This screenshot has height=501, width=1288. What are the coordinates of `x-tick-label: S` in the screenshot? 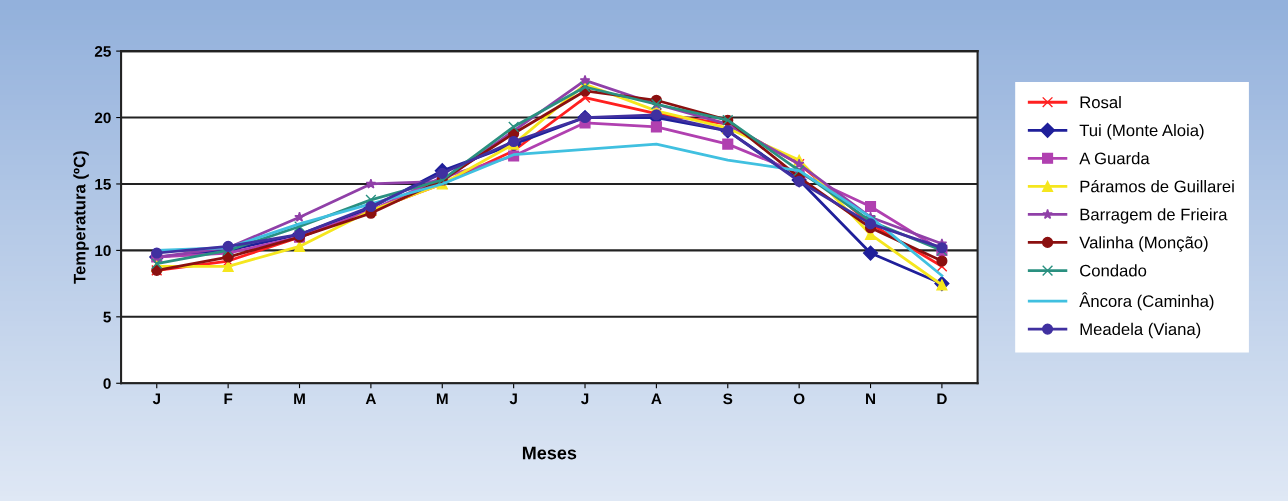 It's located at (728, 399).